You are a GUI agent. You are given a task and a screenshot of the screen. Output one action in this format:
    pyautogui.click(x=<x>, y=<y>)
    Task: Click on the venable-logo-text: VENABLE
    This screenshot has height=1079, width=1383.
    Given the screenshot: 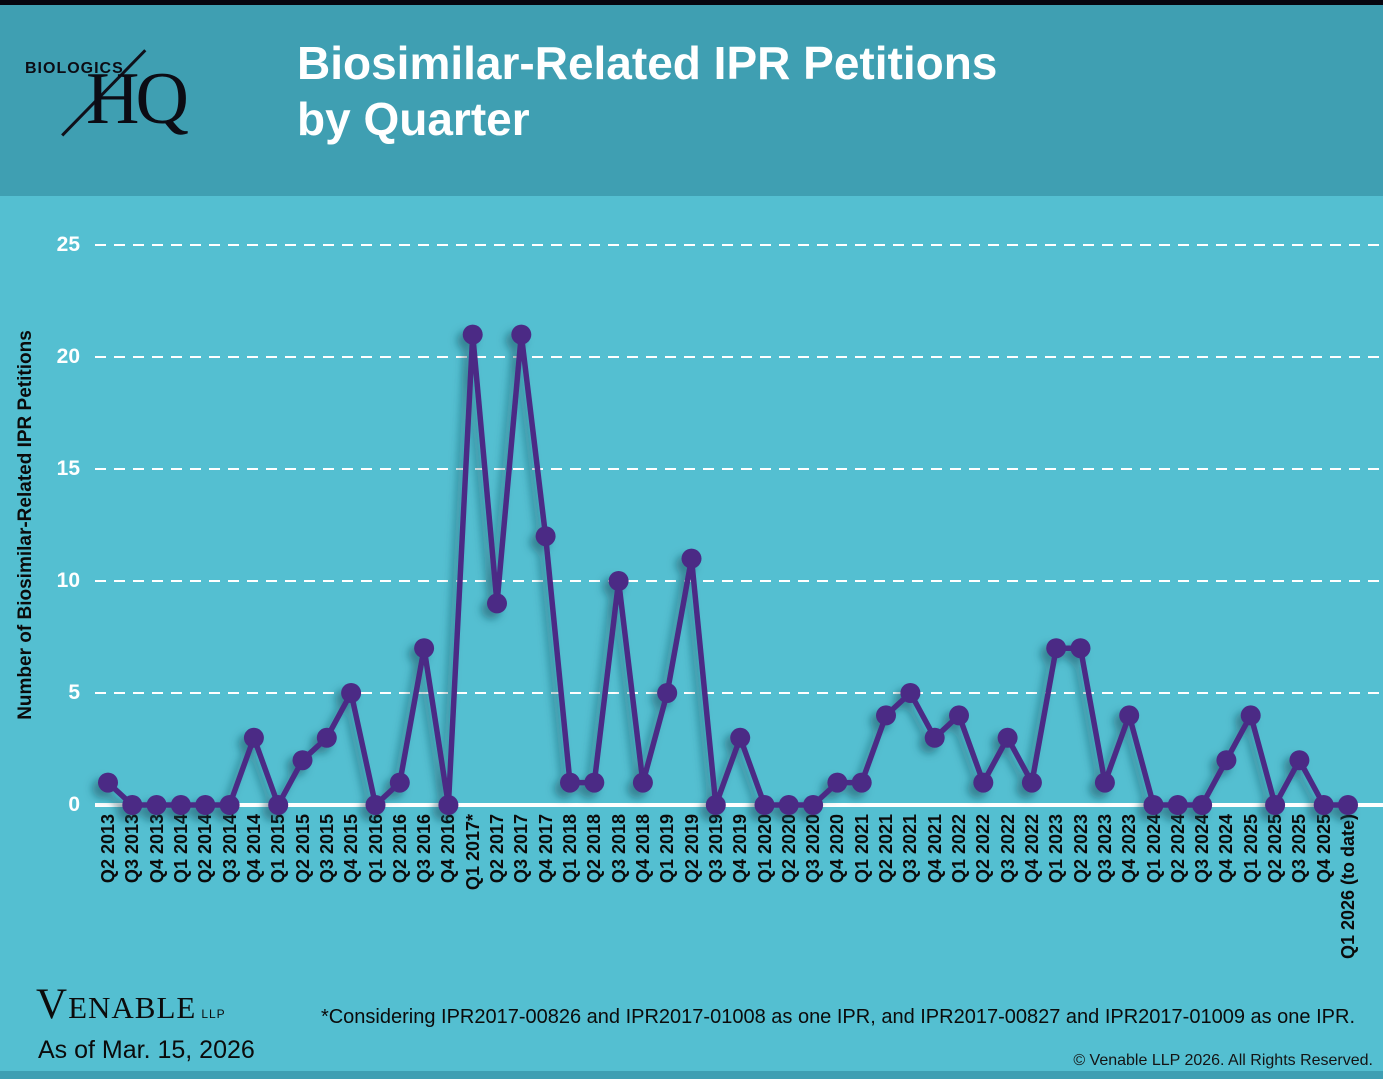 What is the action you would take?
    pyautogui.click(x=116, y=1004)
    